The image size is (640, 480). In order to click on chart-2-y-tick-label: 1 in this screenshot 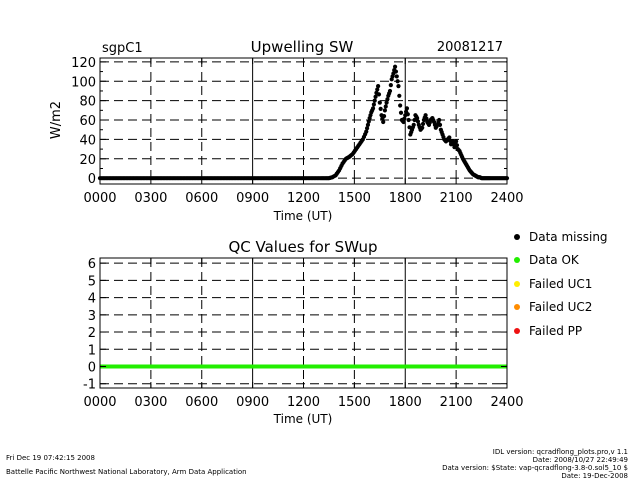, I will do `click(92, 350)`.